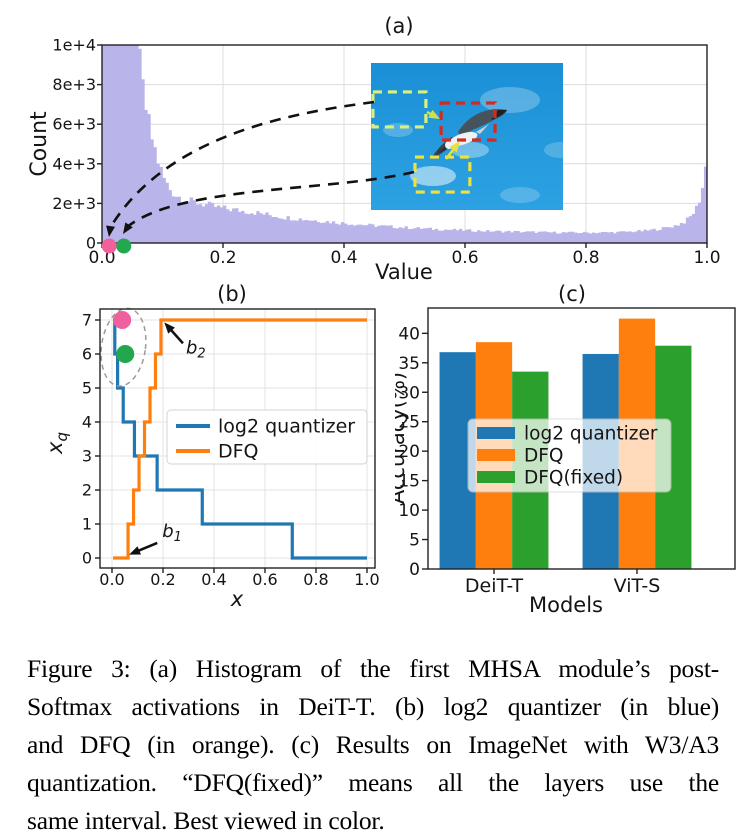  I want to click on annotation-b1: b1, so click(172, 533).